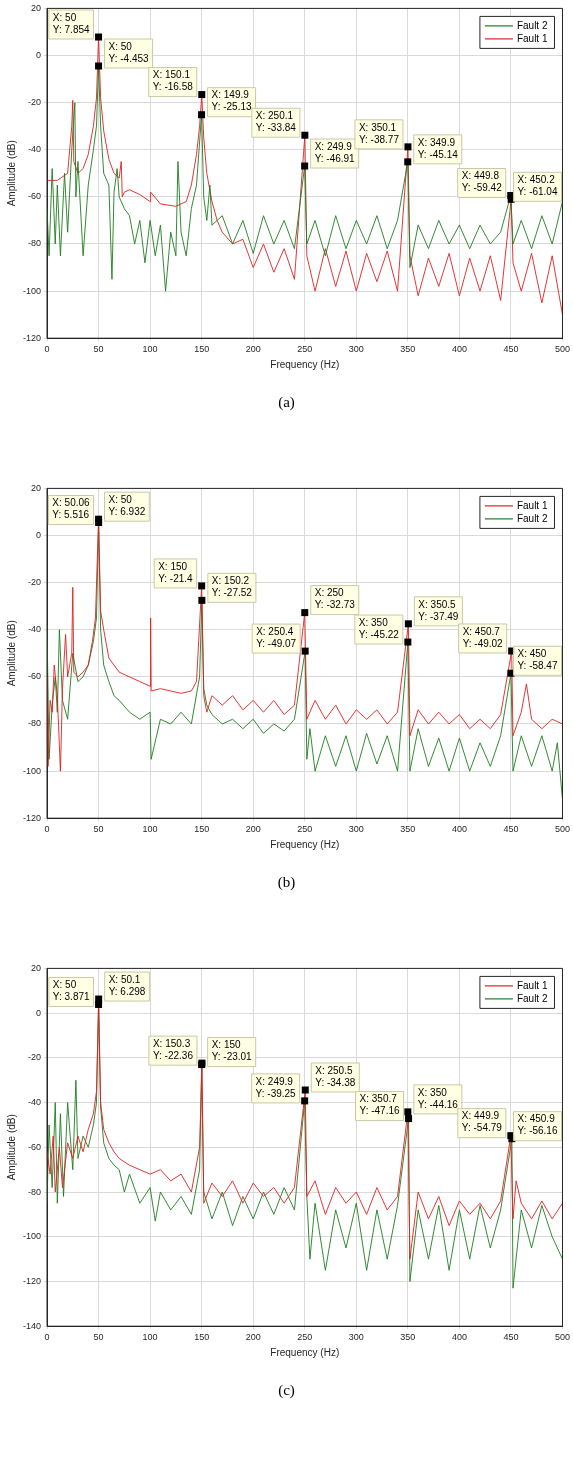 This screenshot has width=573, height=1463. What do you see at coordinates (32, 1325) in the screenshot?
I see `y-tick-label: -140` at bounding box center [32, 1325].